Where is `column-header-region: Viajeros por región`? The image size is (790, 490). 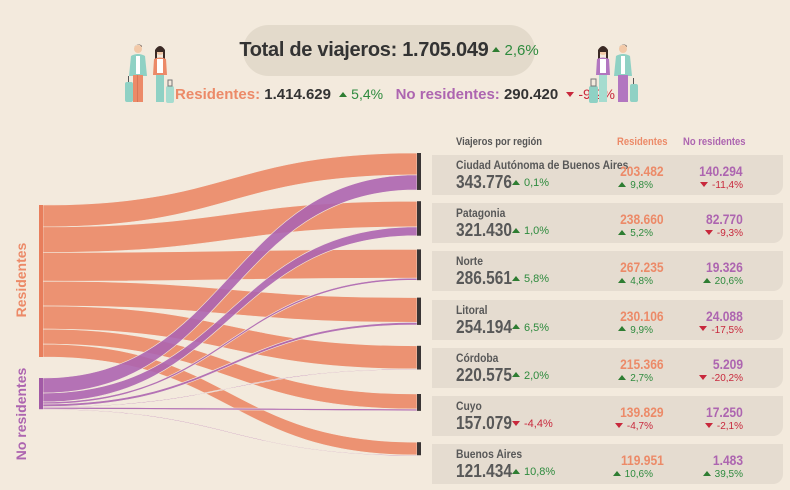 column-header-region: Viajeros por región is located at coordinates (499, 142).